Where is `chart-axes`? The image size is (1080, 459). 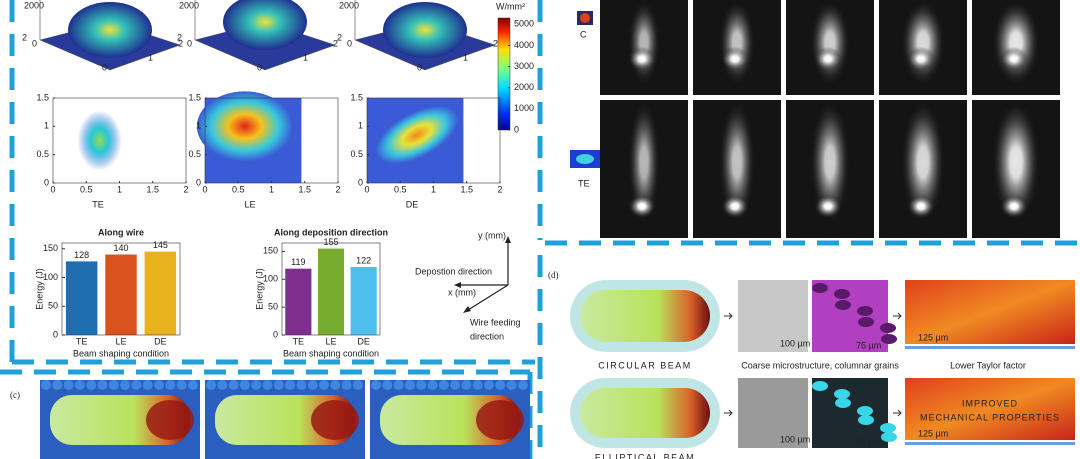 chart-axes is located at coordinates (121, 289).